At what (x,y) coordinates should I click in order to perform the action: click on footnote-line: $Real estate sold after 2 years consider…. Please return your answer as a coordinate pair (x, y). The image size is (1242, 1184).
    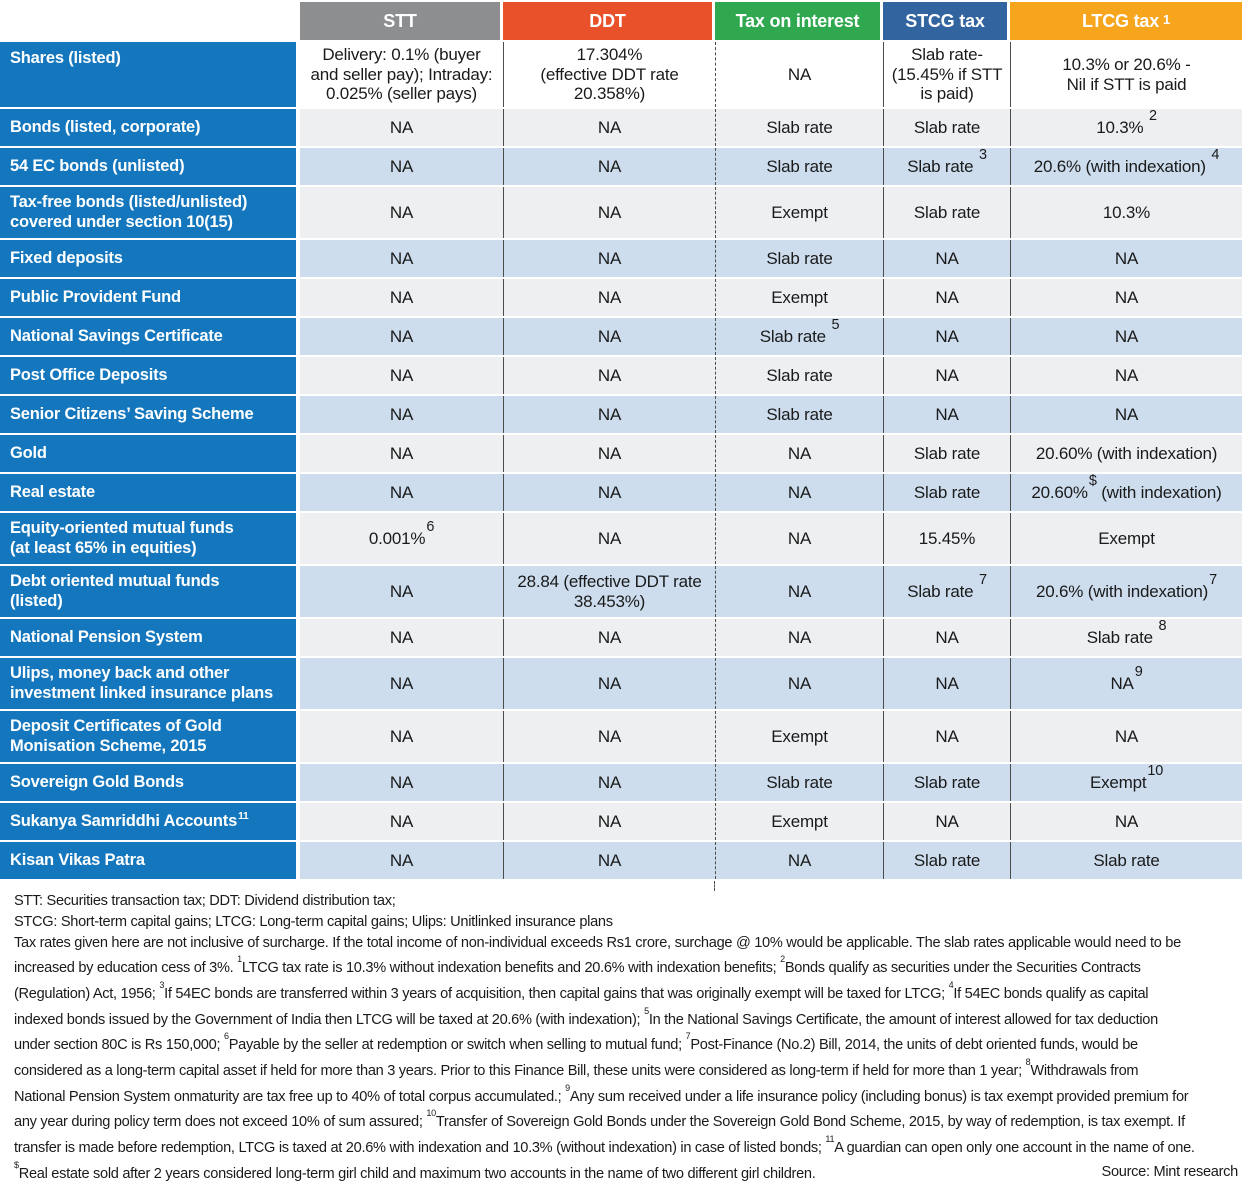
    Looking at the image, I should click on (415, 1170).